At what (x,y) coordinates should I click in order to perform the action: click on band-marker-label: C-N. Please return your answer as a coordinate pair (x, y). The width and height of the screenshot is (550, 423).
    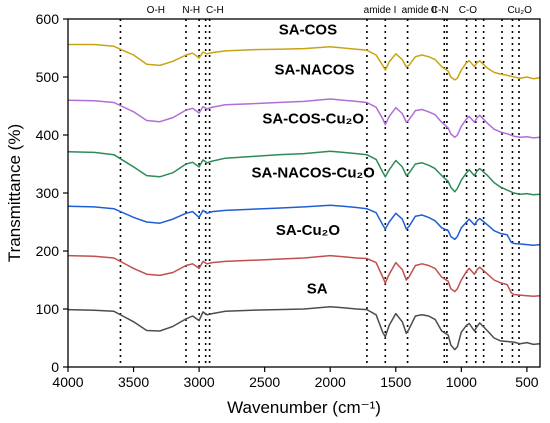
    Looking at the image, I should click on (440, 10).